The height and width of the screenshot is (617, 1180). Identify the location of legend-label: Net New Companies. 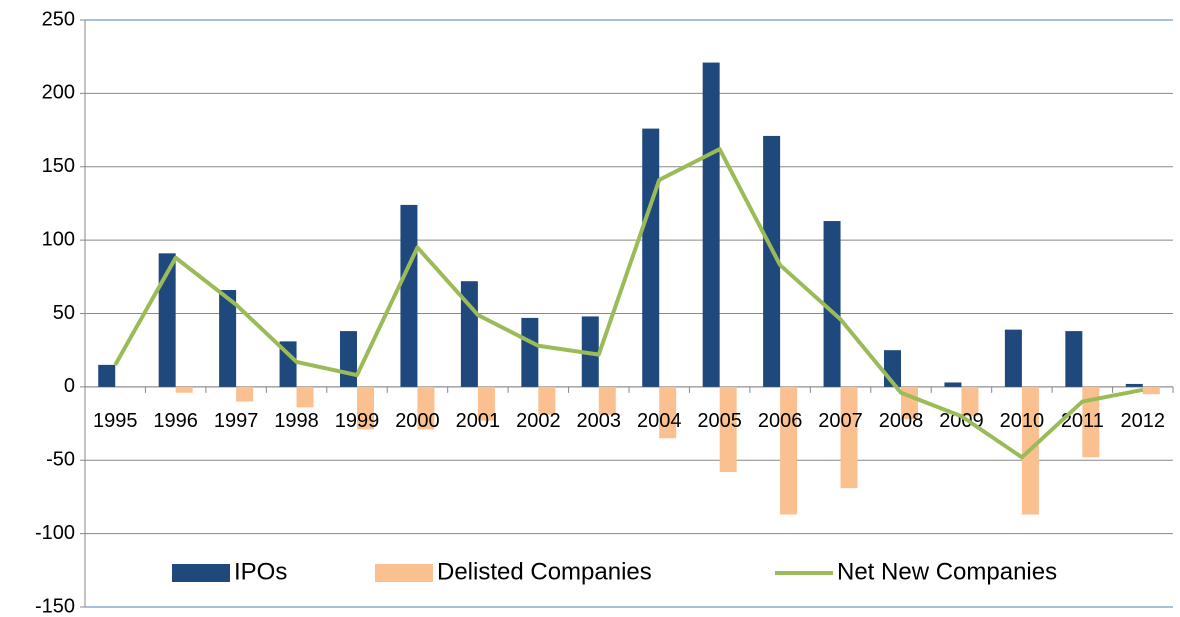
(947, 571).